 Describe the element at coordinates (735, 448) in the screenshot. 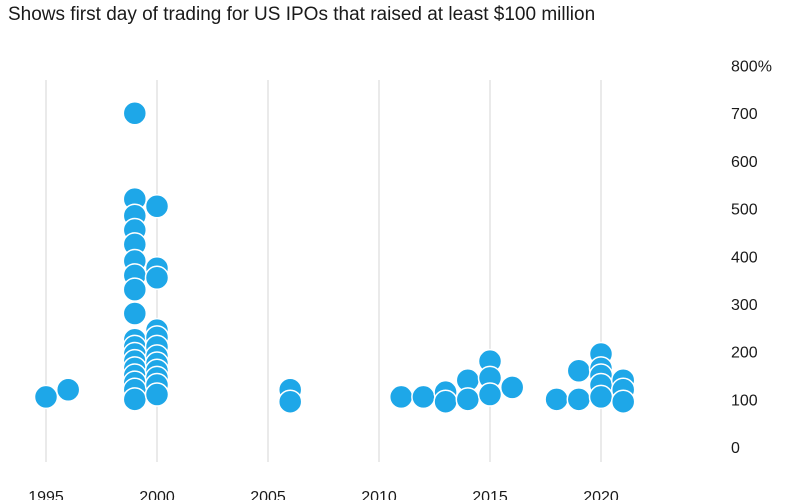

I see `y-tick-label-0: 0` at that location.